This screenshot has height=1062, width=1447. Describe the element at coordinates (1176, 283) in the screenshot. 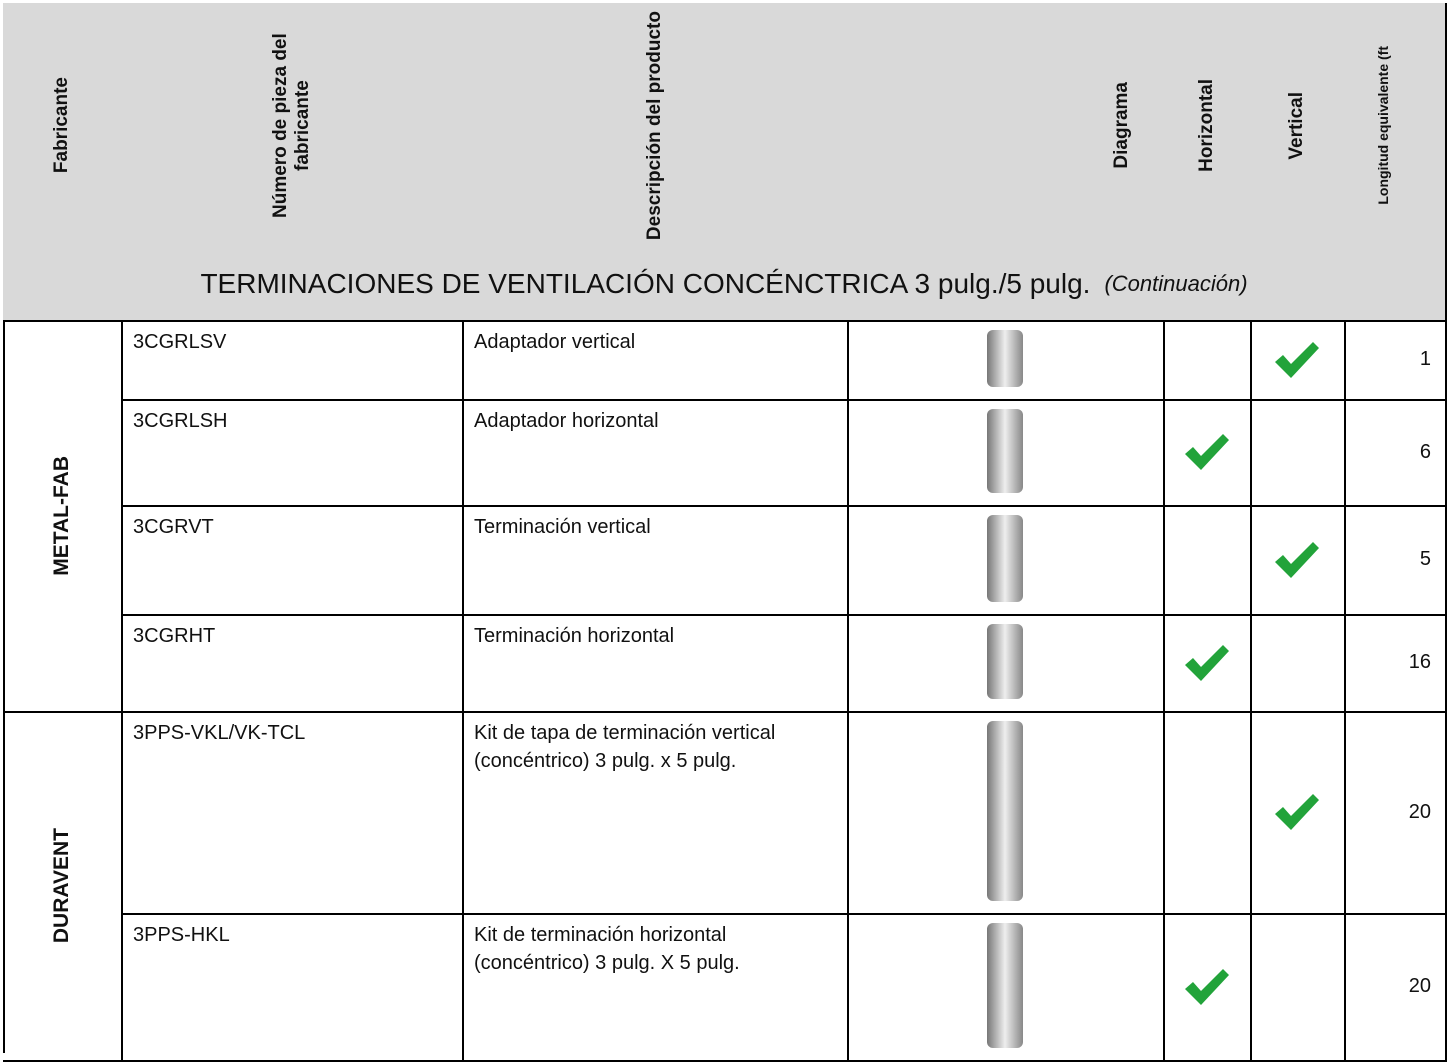

I see `section-note: (Continuación)` at that location.